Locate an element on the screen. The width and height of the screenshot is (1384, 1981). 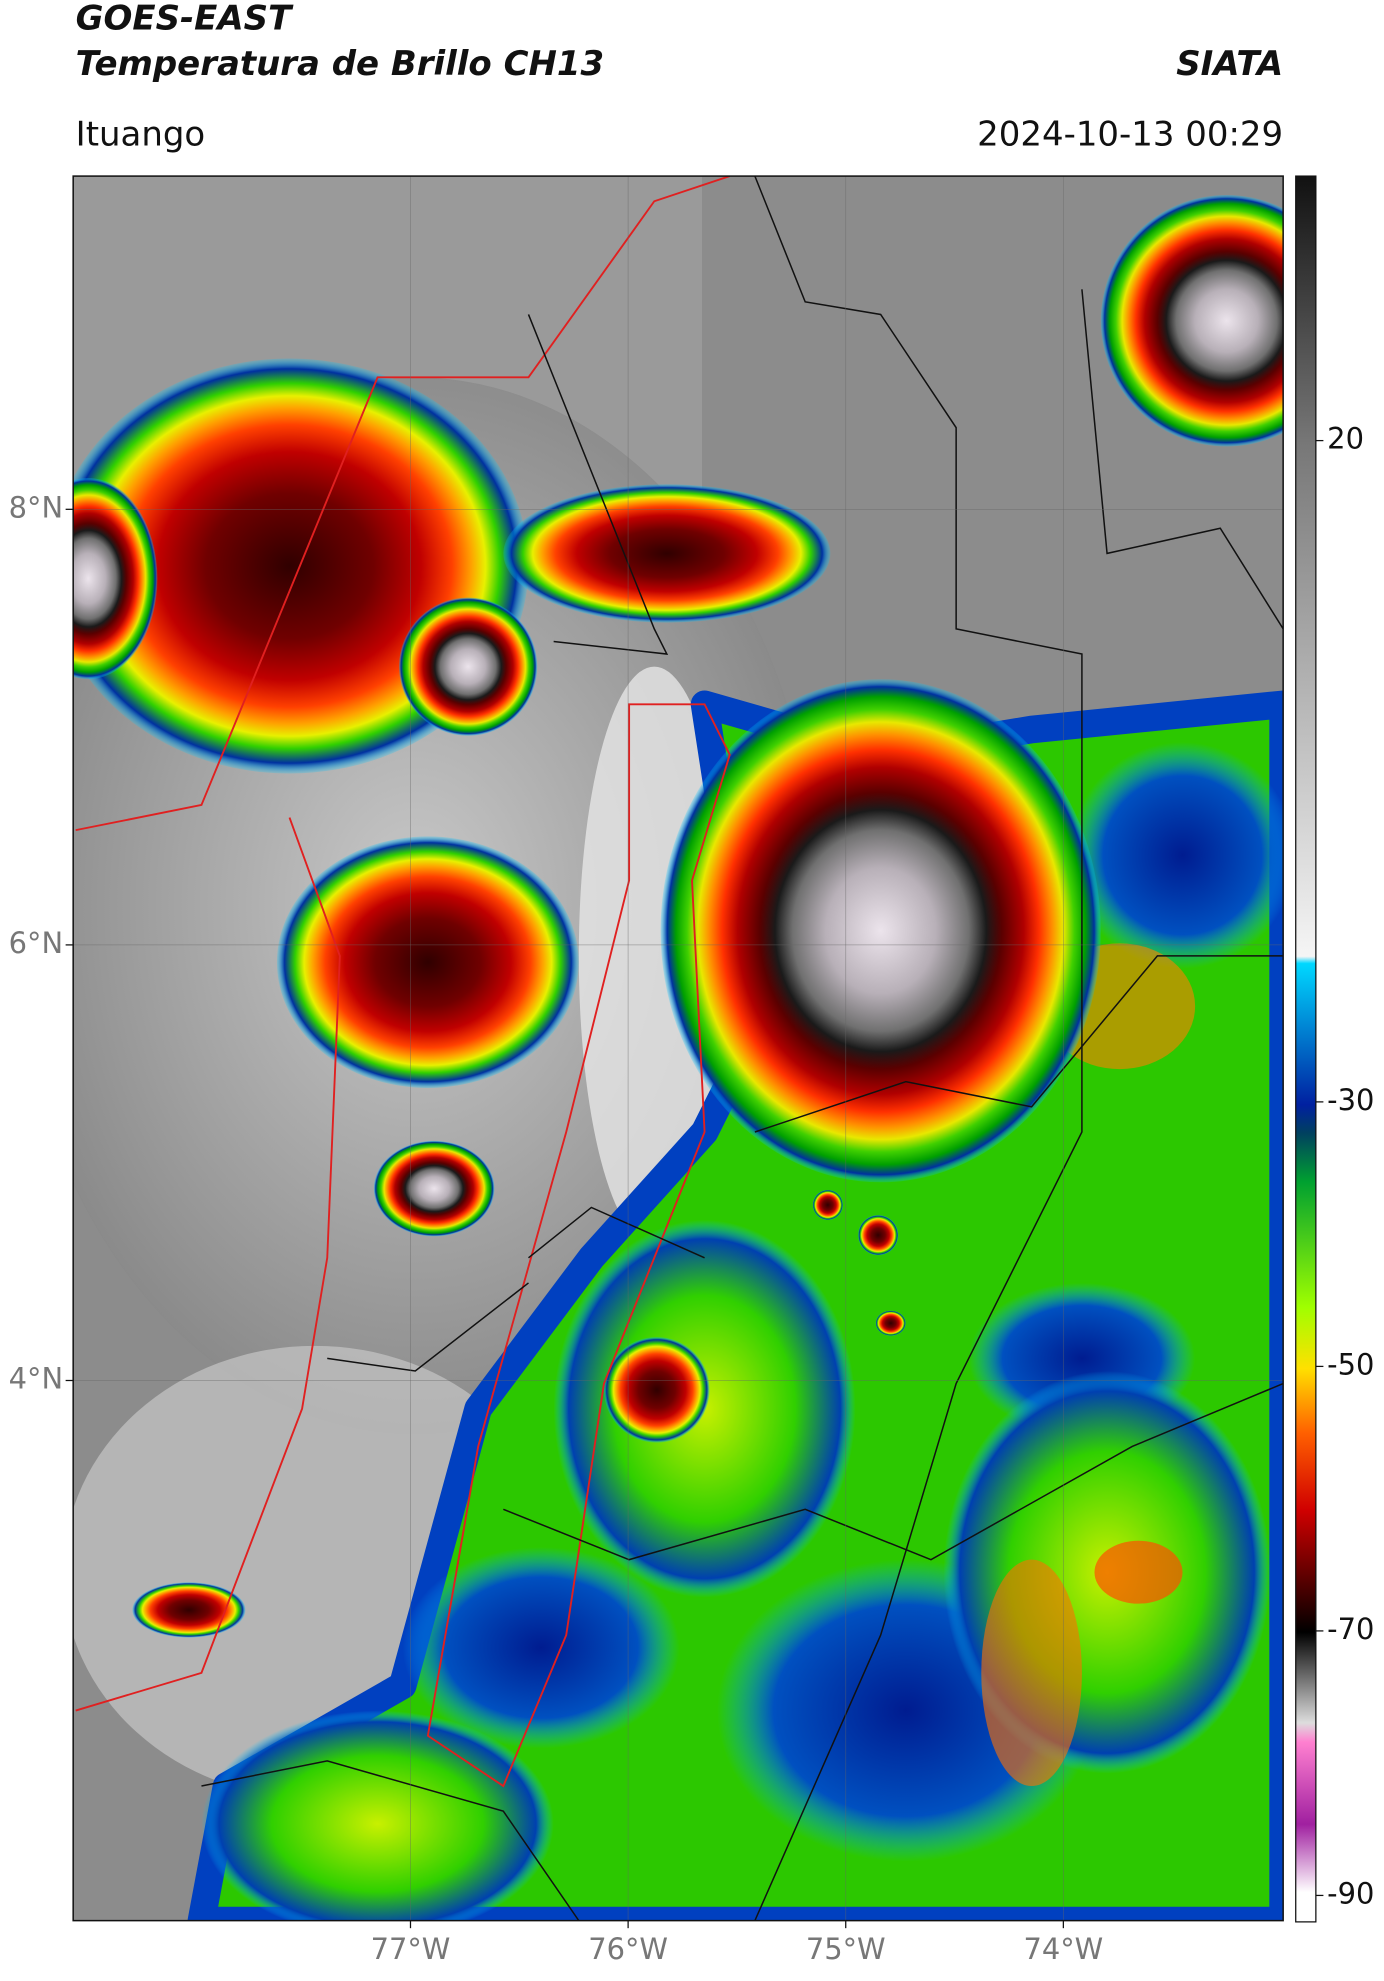
datetime: 2024-10-13 00:29 is located at coordinates (1130, 134).